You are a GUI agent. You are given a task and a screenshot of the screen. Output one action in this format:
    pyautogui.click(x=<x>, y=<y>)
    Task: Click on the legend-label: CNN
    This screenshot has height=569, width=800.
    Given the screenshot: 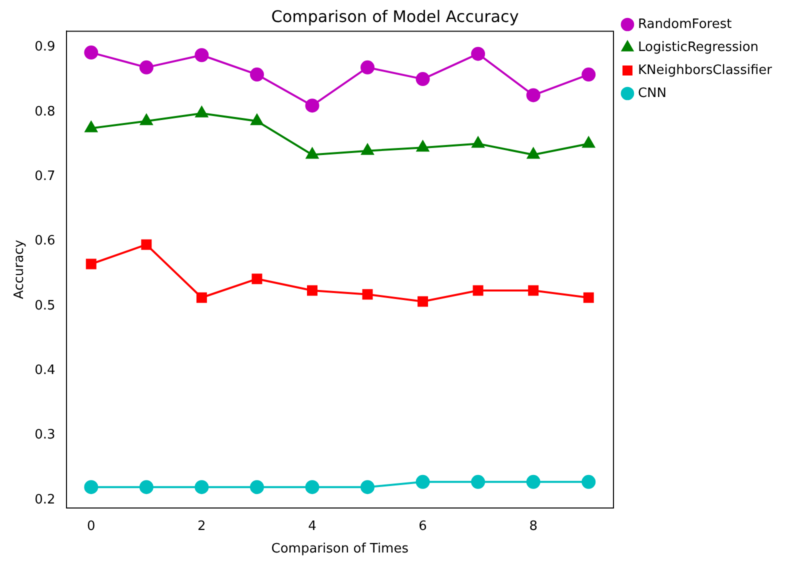 What is the action you would take?
    pyautogui.click(x=652, y=93)
    